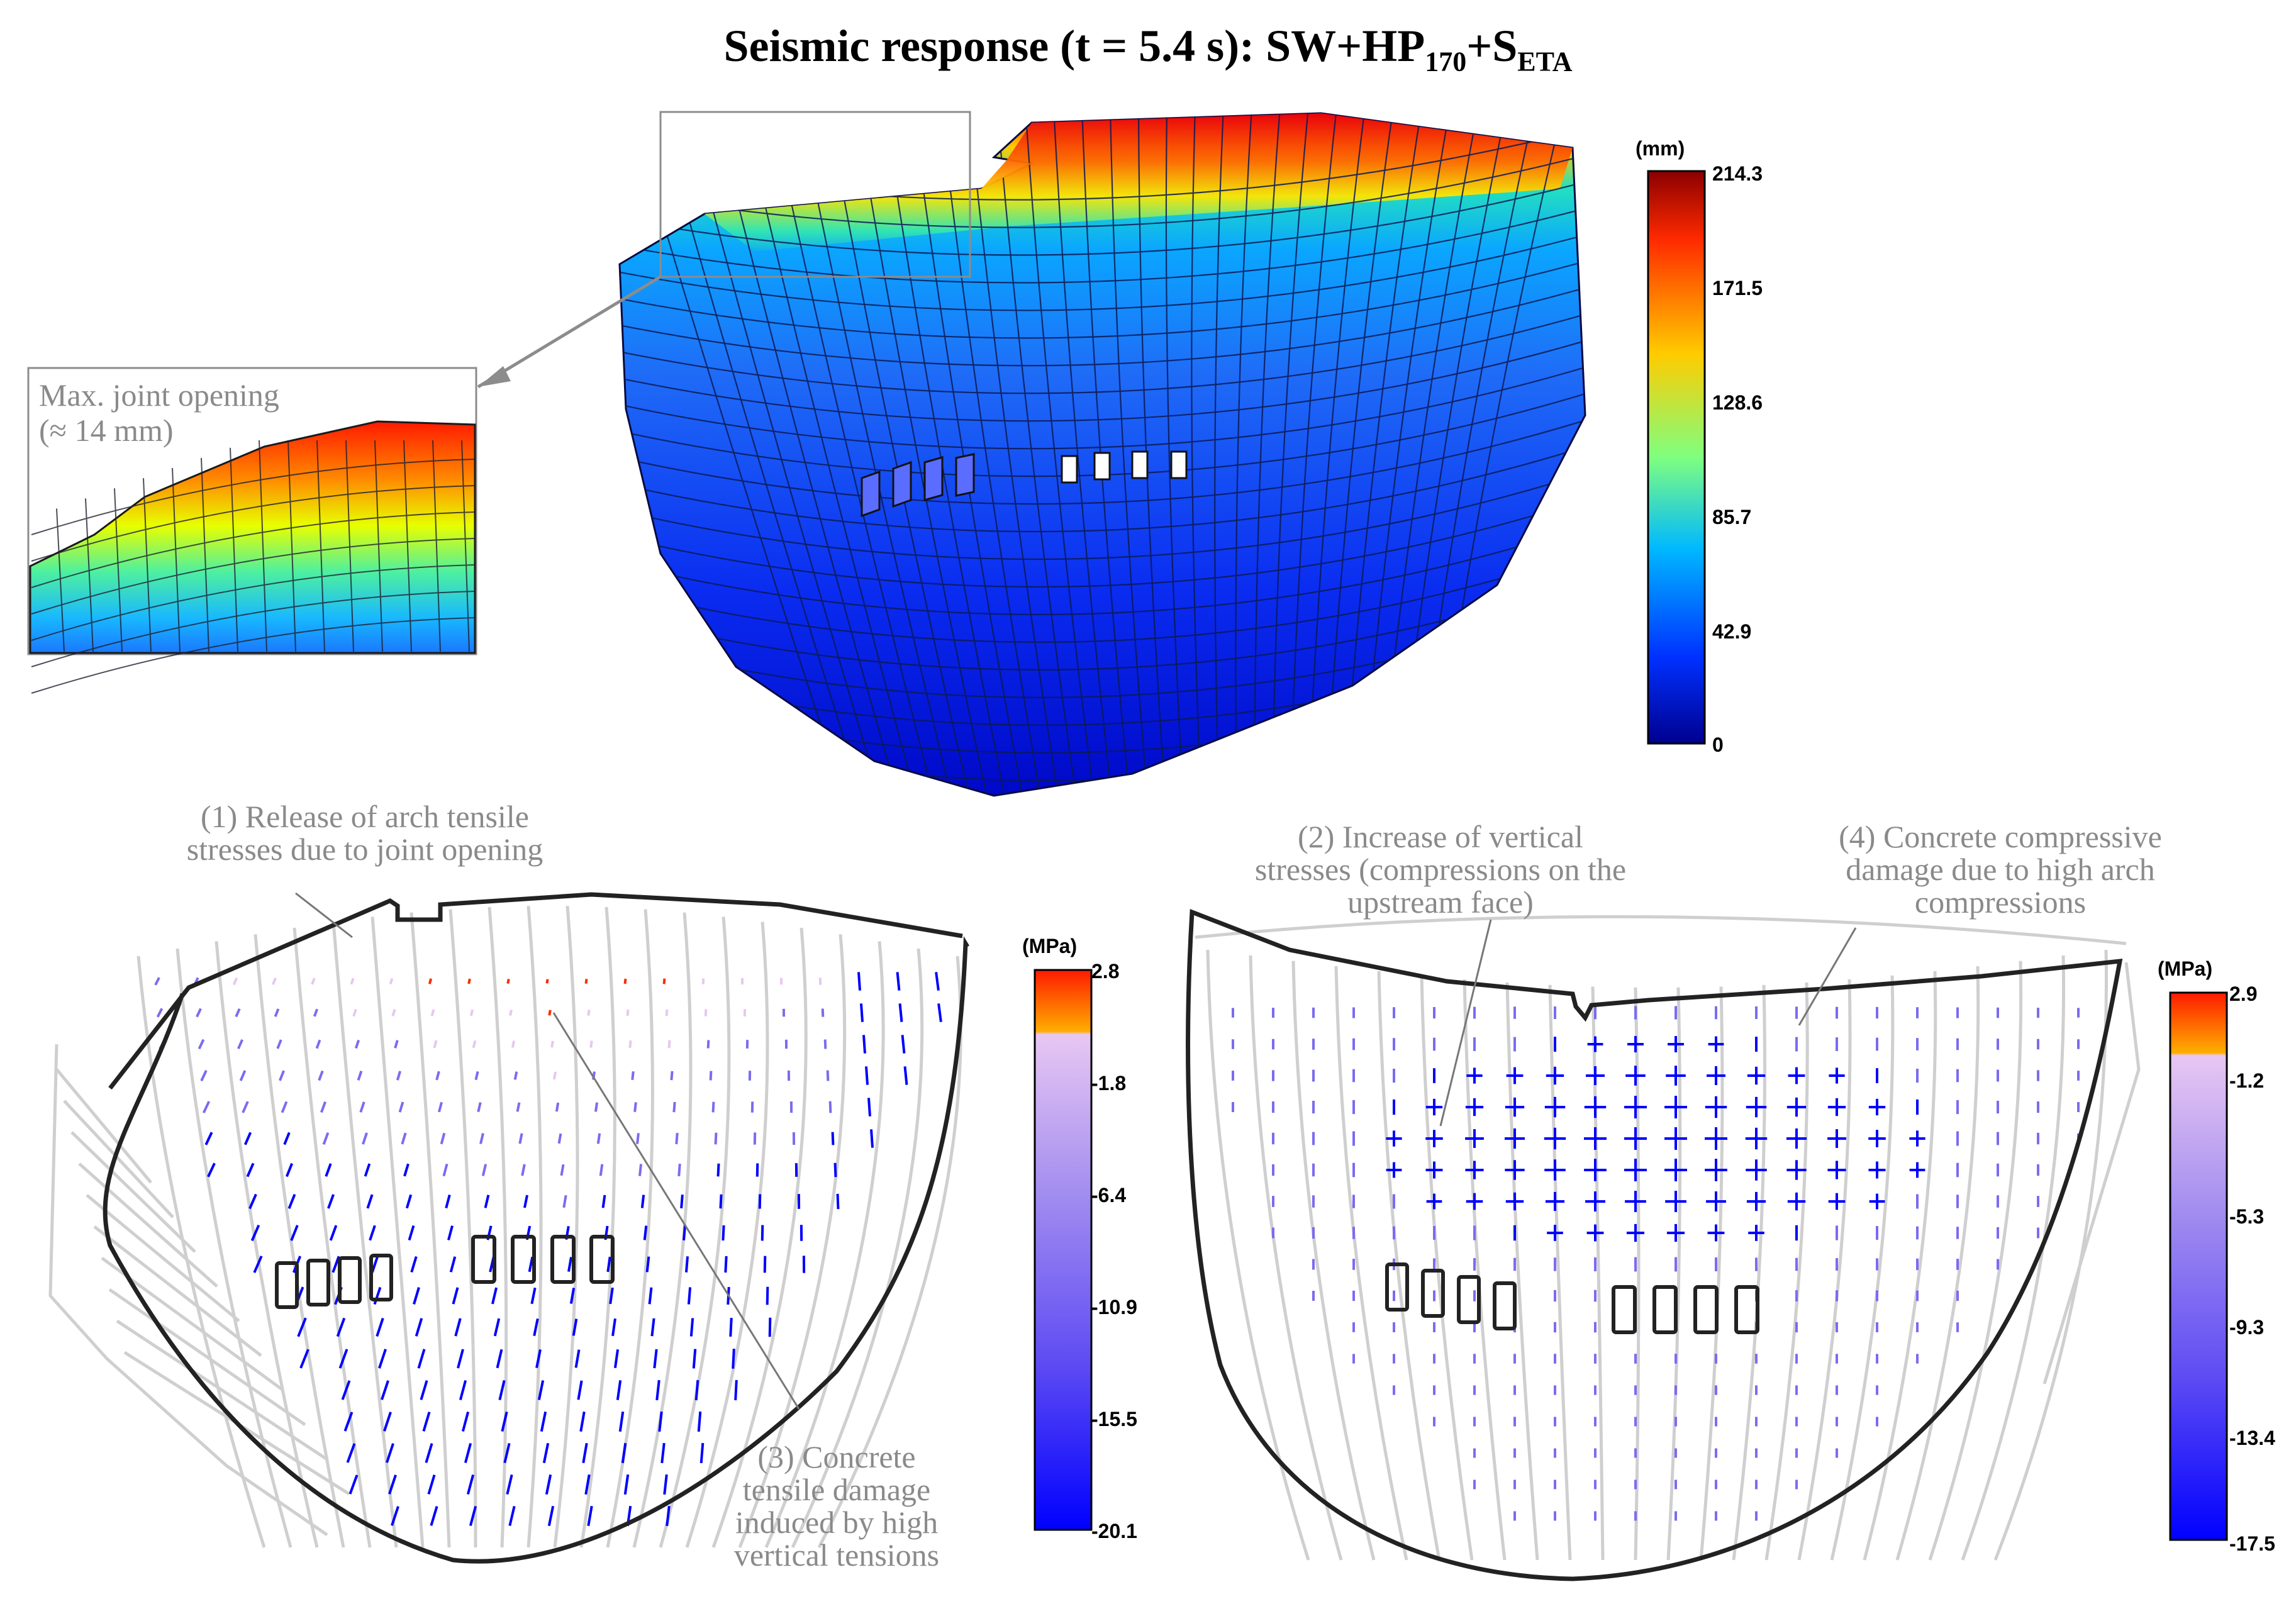 The width and height of the screenshot is (2296, 1599). Describe the element at coordinates (1114, 1419) in the screenshot. I see `downstream-colorbar-tick: -15.5` at that location.